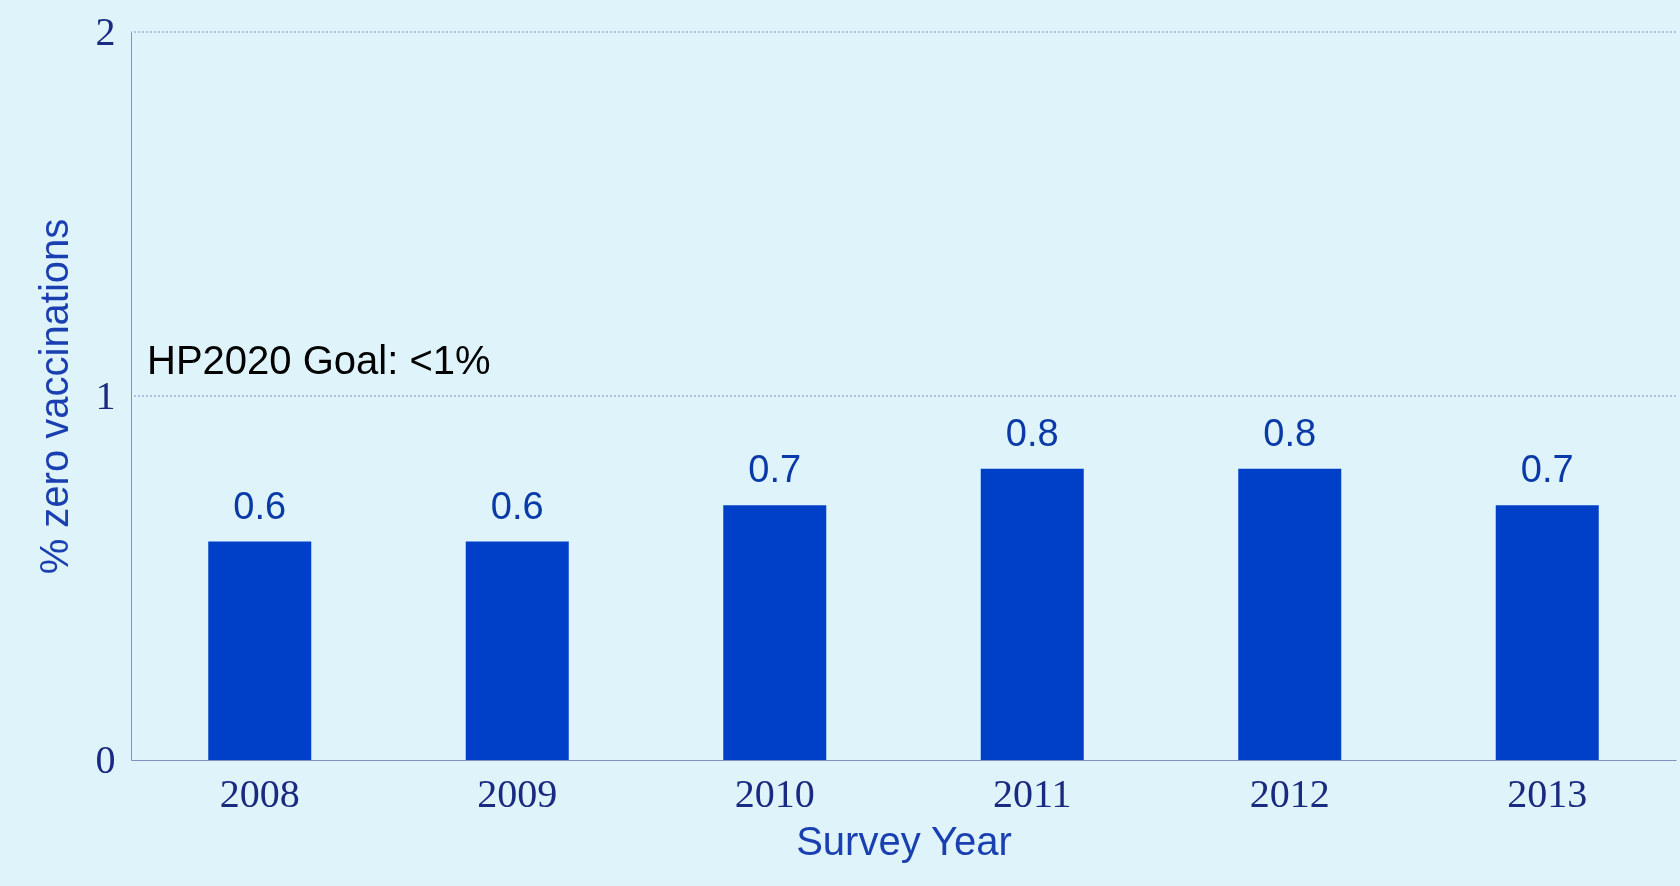  Describe the element at coordinates (774, 793) in the screenshot. I see `x-tick-label: 2010` at that location.